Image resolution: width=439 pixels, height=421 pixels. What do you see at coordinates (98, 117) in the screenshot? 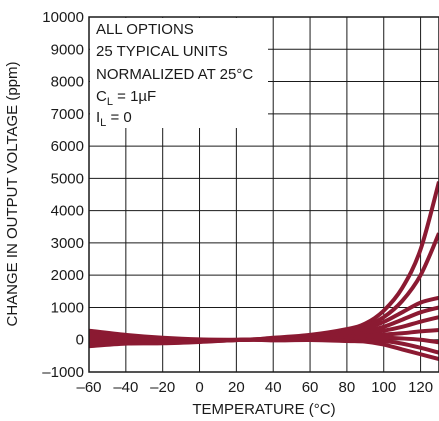
I see `annotation-il-symbol: I` at bounding box center [98, 117].